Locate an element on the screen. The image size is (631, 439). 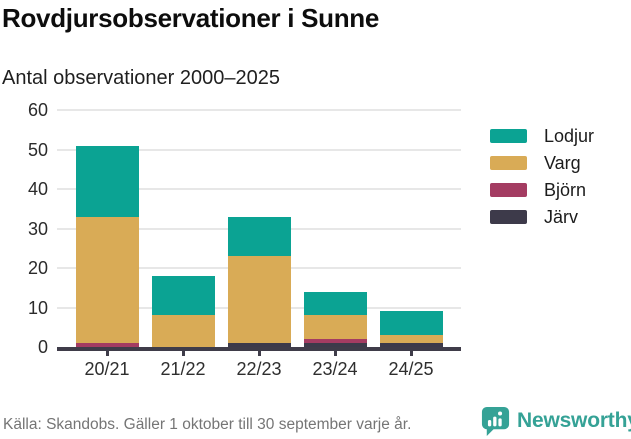
brand-name: Newsworthy is located at coordinates (574, 420).